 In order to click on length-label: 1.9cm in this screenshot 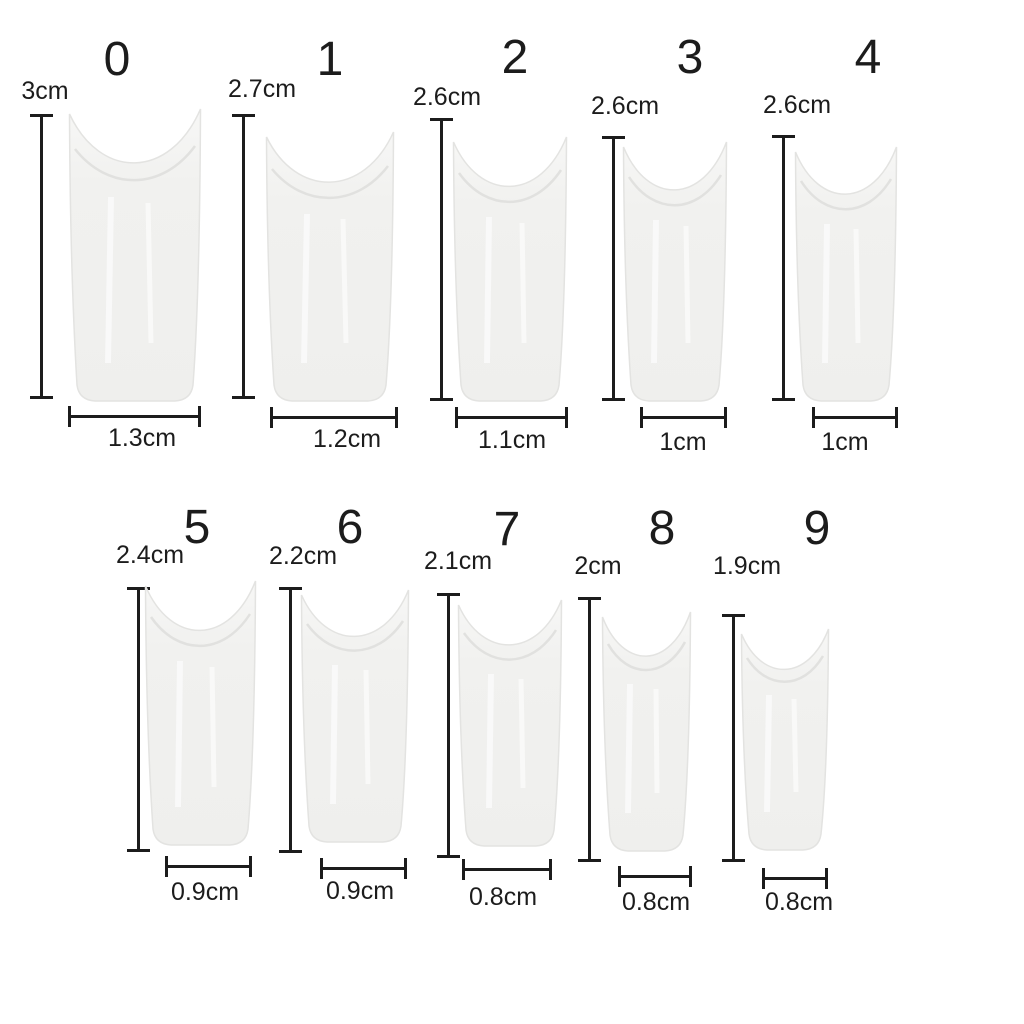, I will do `click(747, 566)`.